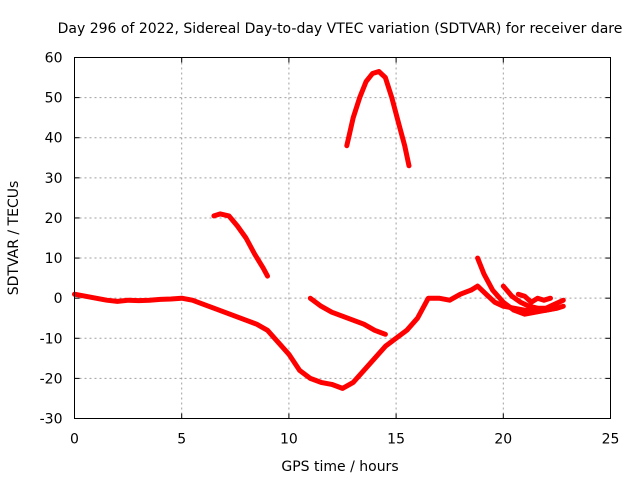 This screenshot has width=640, height=480. I want to click on y-tick-label: 60, so click(54, 59).